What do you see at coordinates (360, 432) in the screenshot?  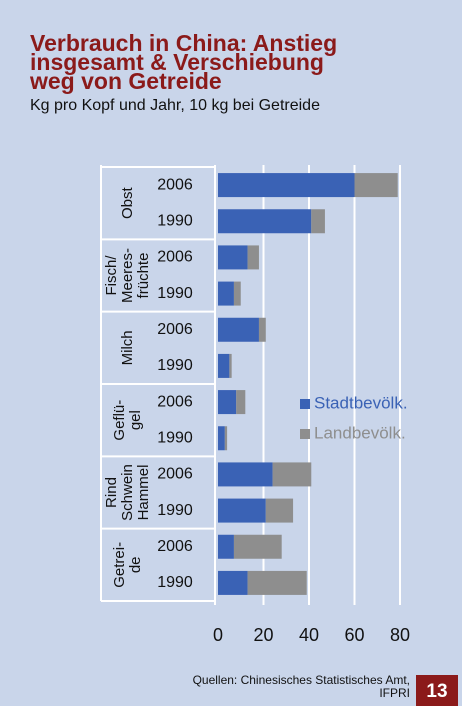 I see `legend-label: Landbevölk.` at bounding box center [360, 432].